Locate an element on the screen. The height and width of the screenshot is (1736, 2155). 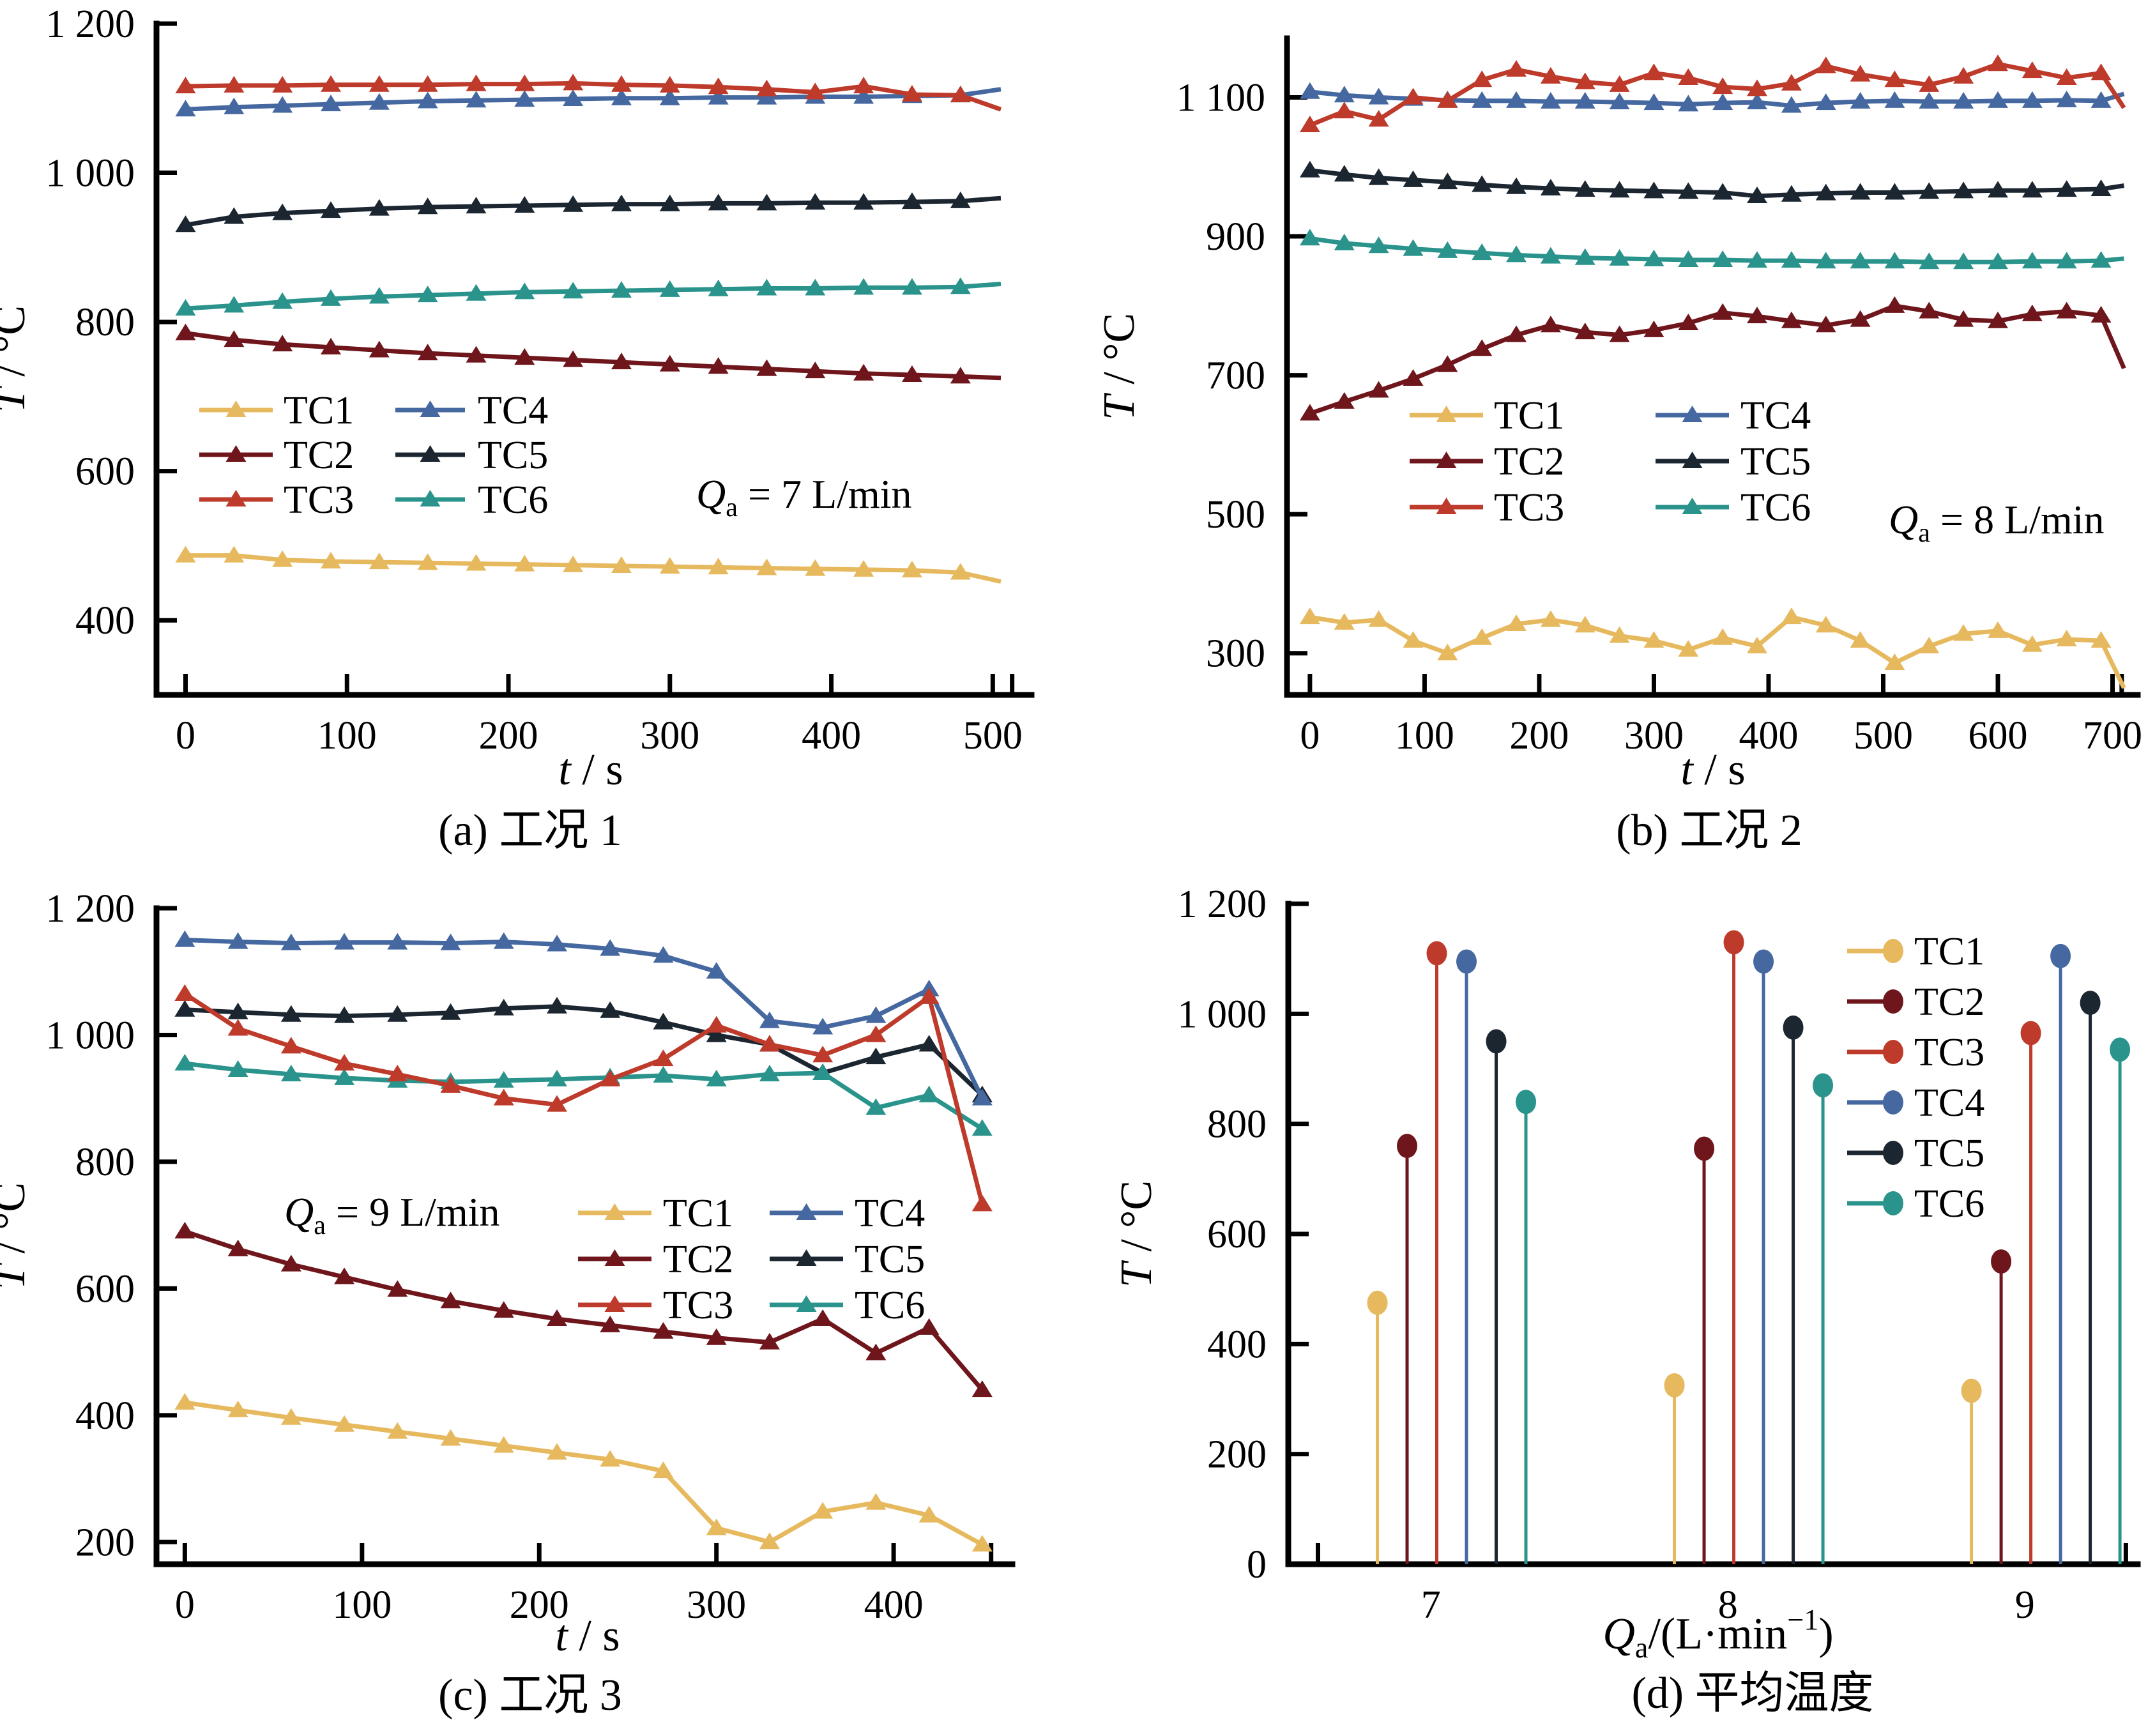
y-tick-label: 900 is located at coordinates (1235, 237).